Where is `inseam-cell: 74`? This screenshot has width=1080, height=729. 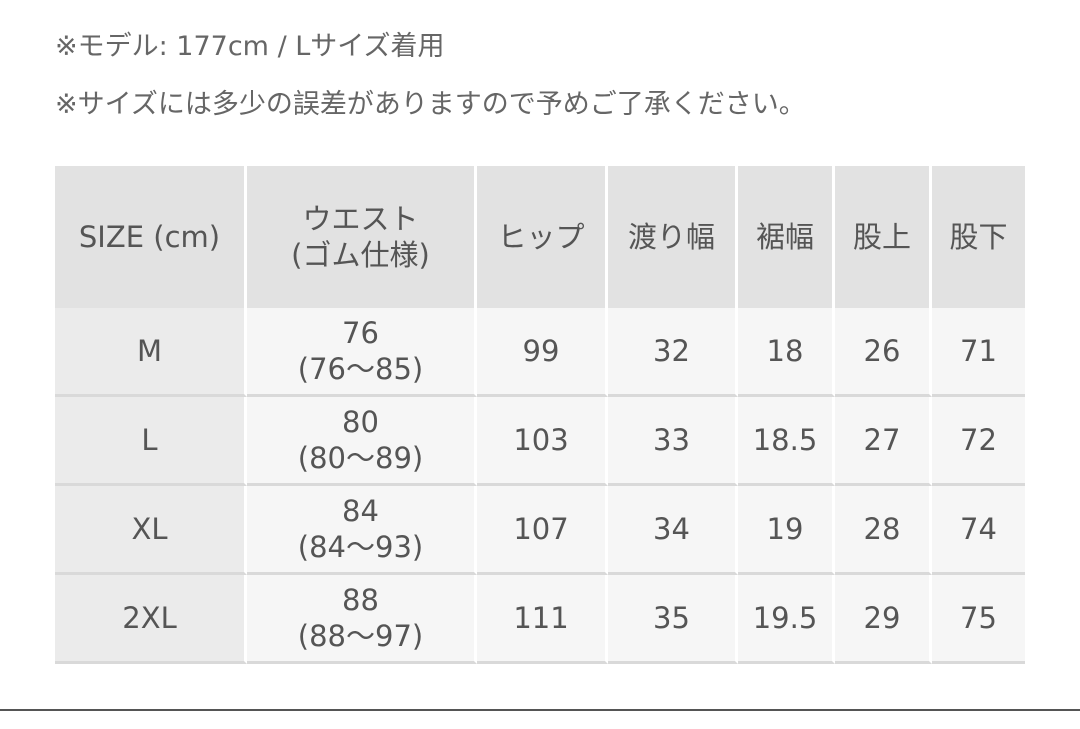
inseam-cell: 74 is located at coordinates (978, 530).